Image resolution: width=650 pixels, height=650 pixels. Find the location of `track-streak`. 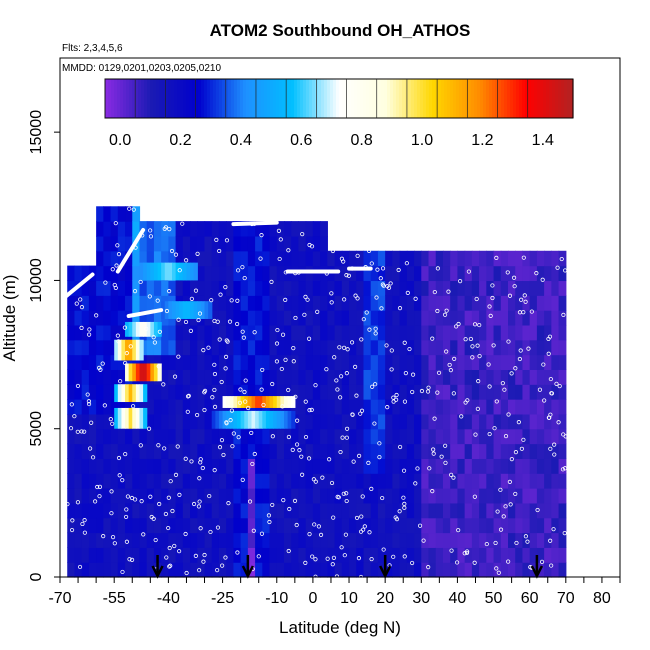

track-streak is located at coordinates (145, 313).